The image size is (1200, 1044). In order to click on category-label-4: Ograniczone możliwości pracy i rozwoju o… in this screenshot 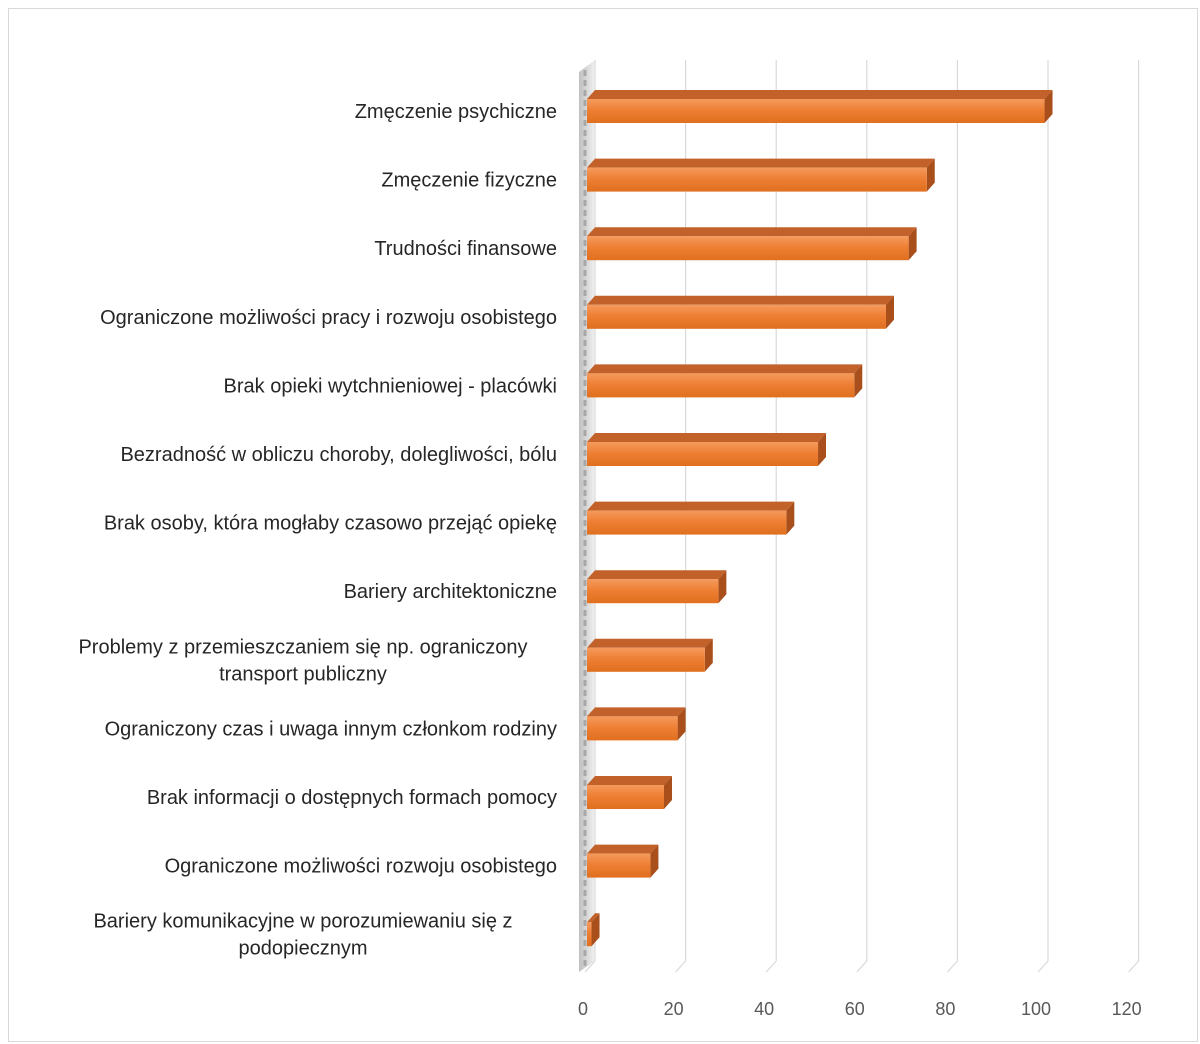, I will do `click(328, 318)`.